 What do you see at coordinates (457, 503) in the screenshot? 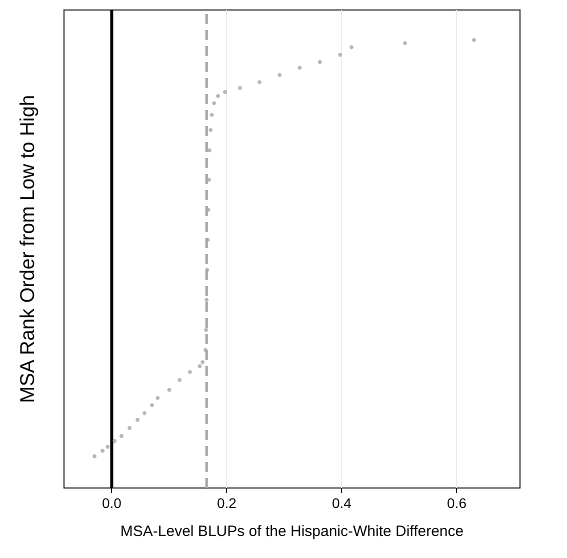
I see `x-tick-label: 0.6` at bounding box center [457, 503].